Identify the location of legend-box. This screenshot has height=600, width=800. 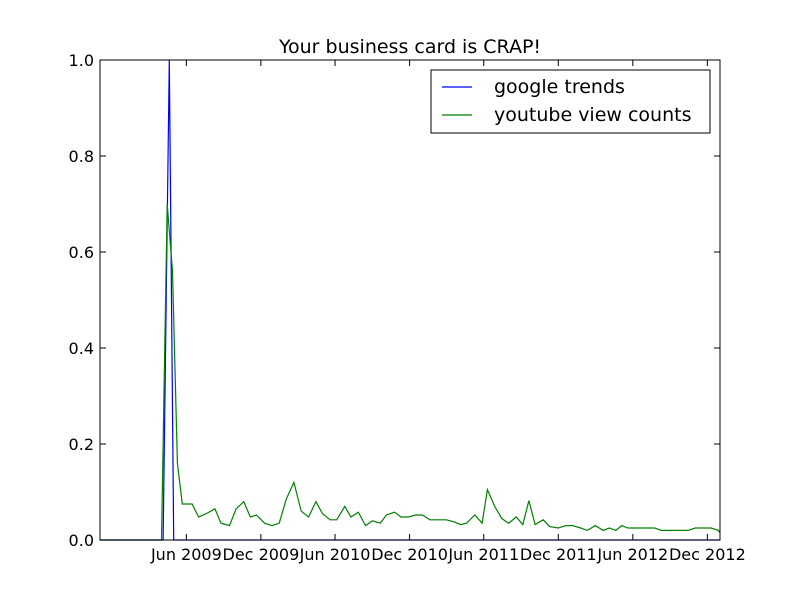
(570, 101).